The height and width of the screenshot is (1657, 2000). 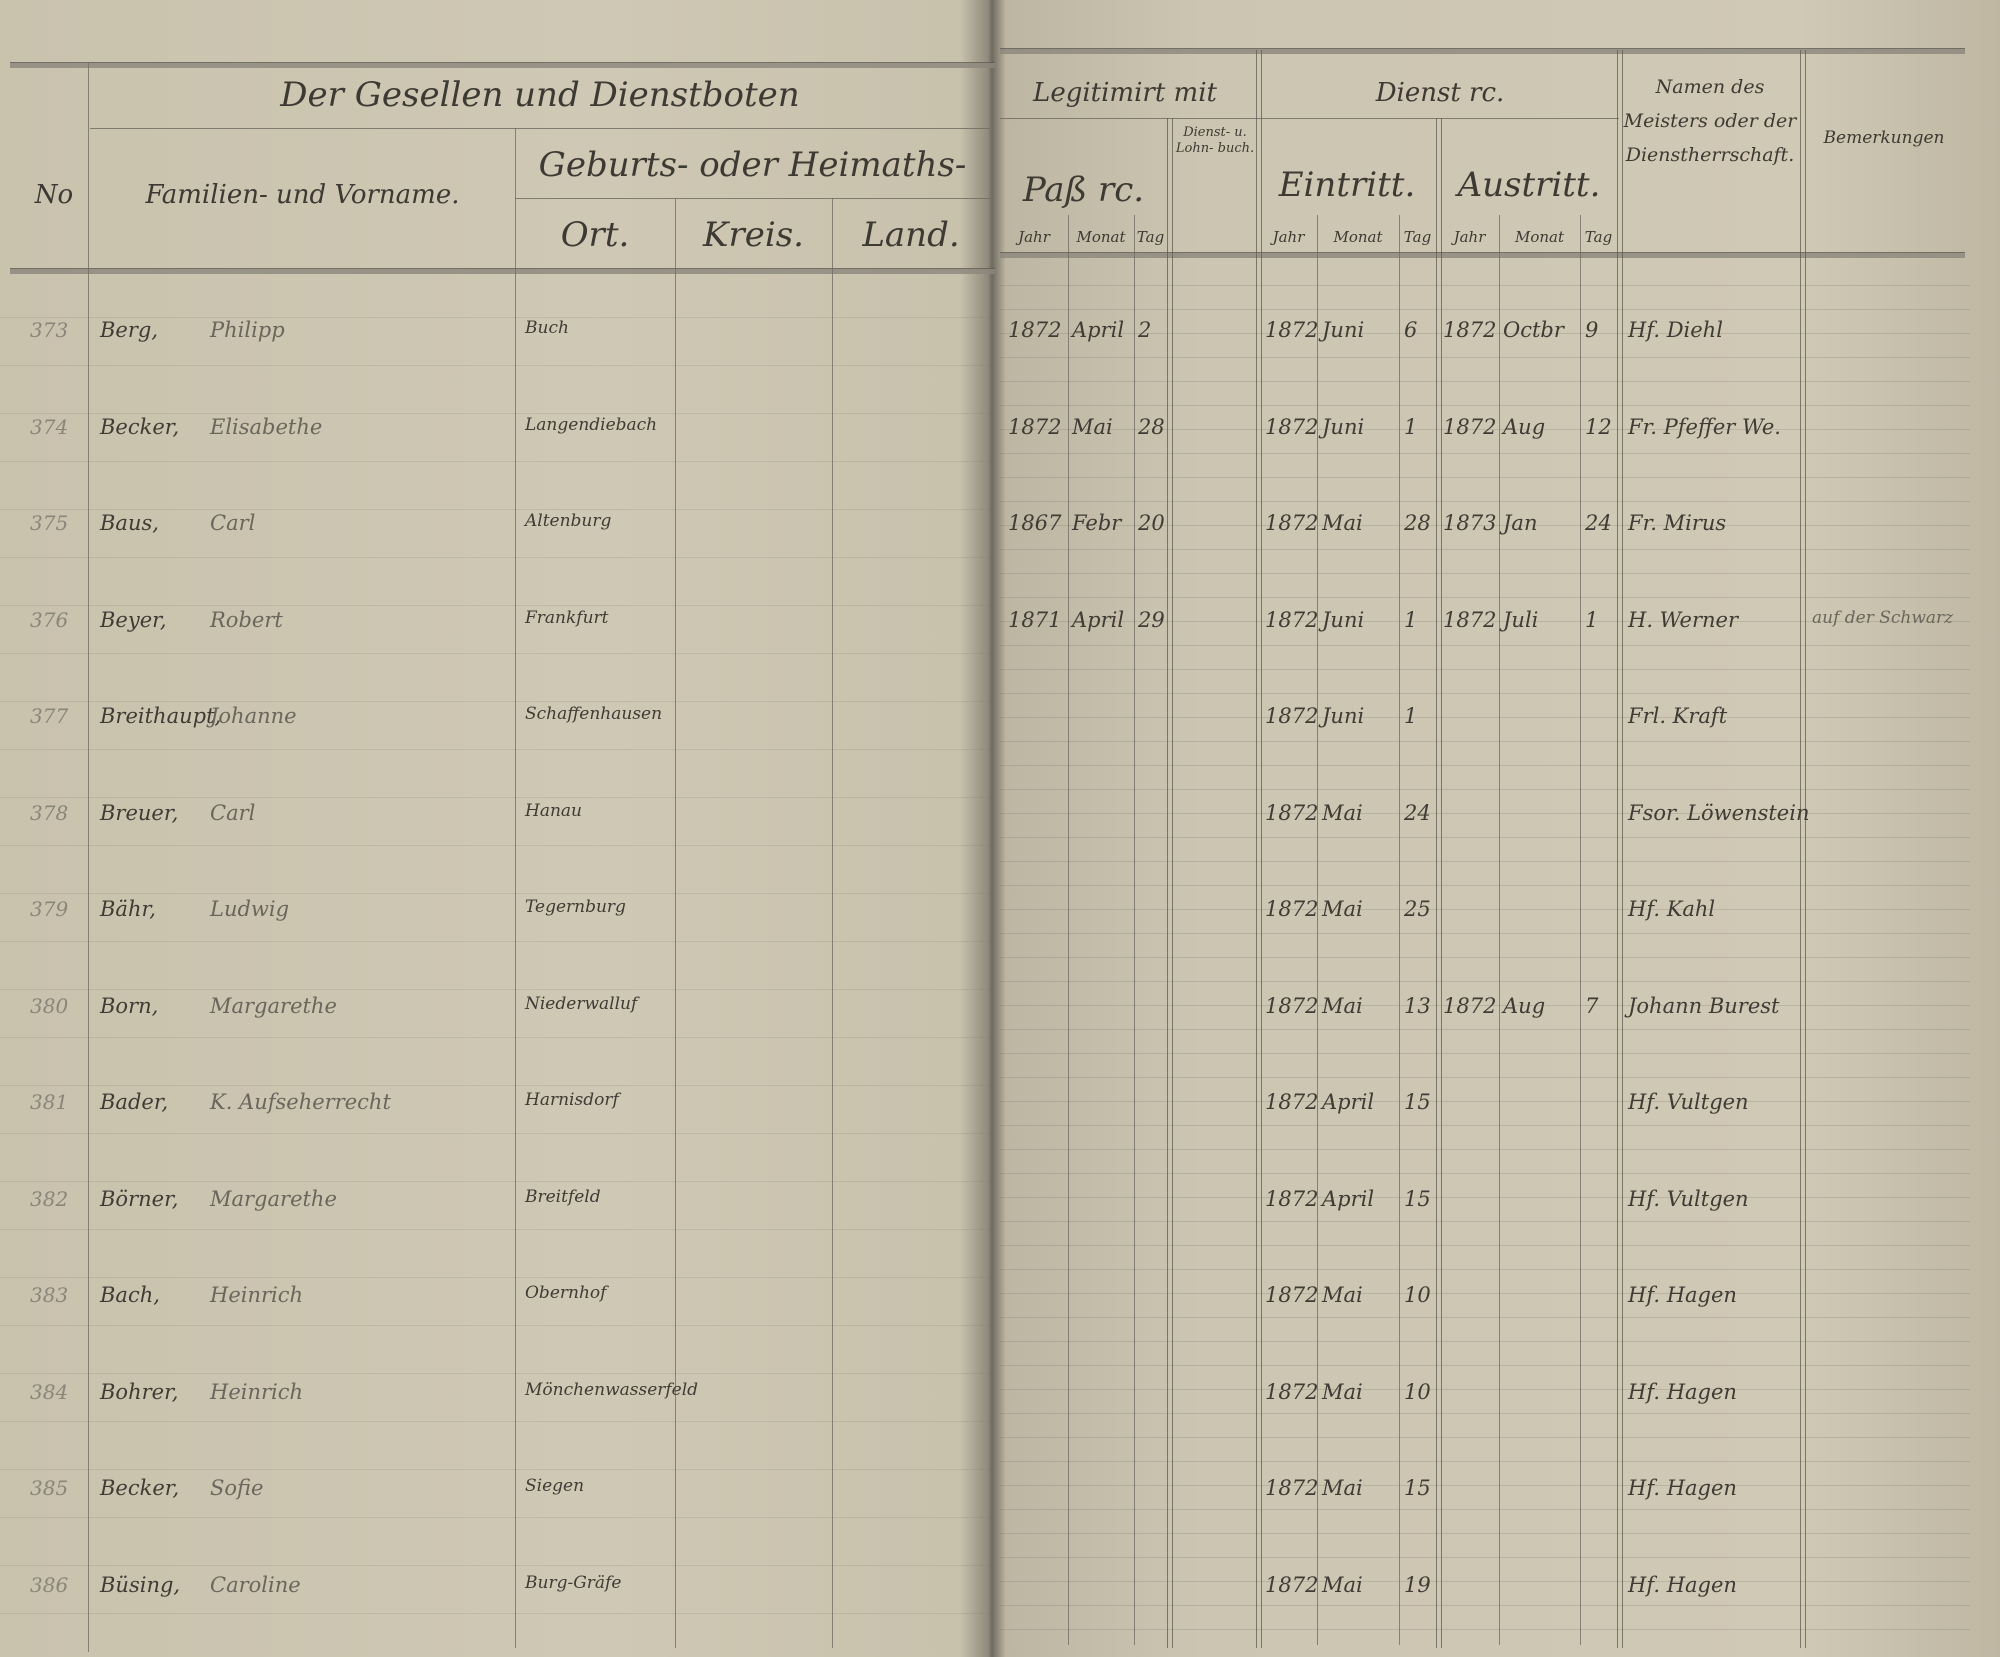 What do you see at coordinates (49, 1295) in the screenshot?
I see `entry-number: 383` at bounding box center [49, 1295].